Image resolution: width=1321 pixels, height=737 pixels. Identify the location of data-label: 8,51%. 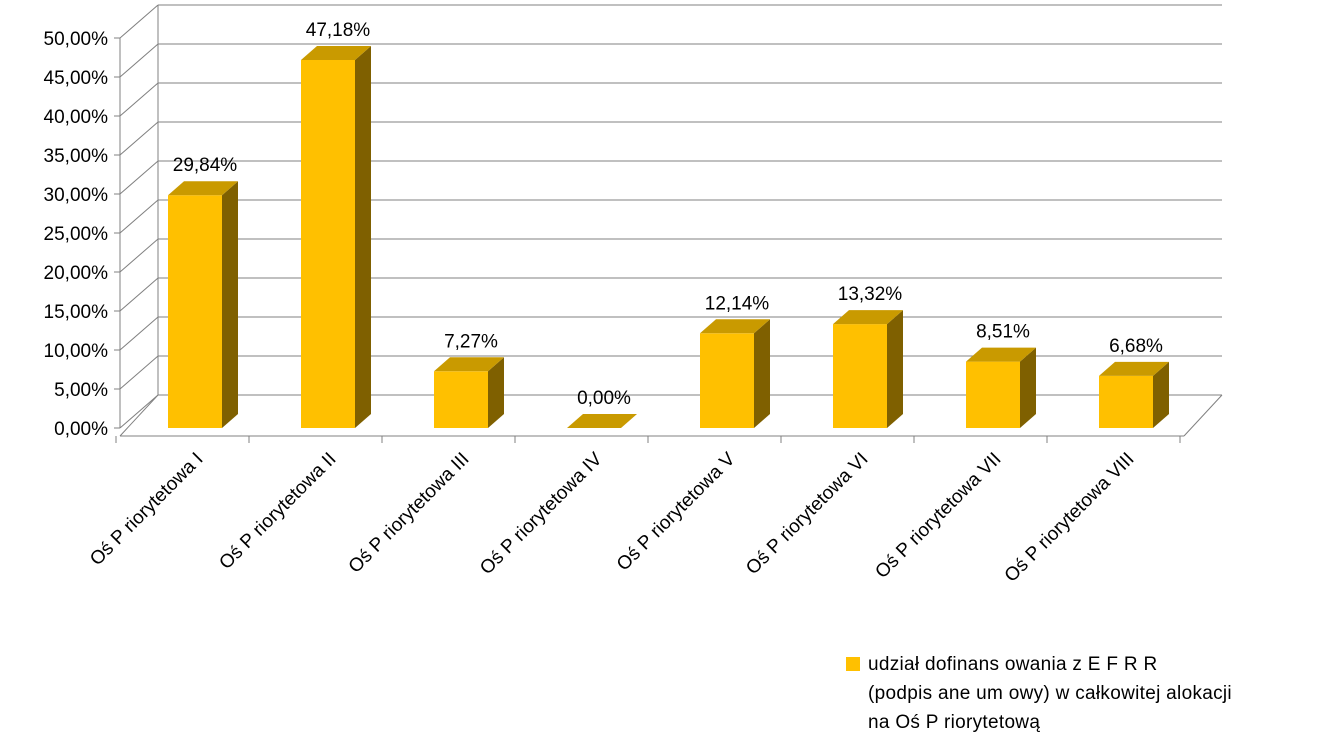
(1003, 332).